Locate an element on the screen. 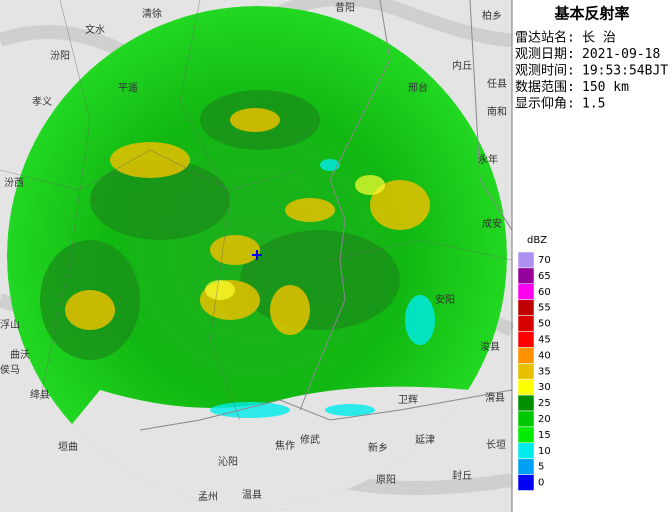  legend-label: 70 is located at coordinates (544, 260).